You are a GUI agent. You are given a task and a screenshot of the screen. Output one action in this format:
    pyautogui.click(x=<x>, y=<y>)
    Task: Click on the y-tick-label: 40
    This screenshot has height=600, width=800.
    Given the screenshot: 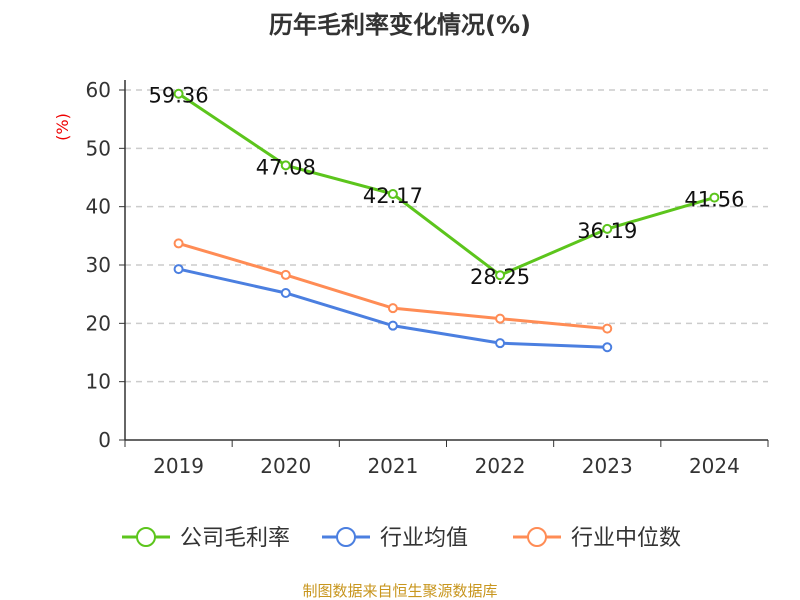 What is the action you would take?
    pyautogui.click(x=98, y=207)
    